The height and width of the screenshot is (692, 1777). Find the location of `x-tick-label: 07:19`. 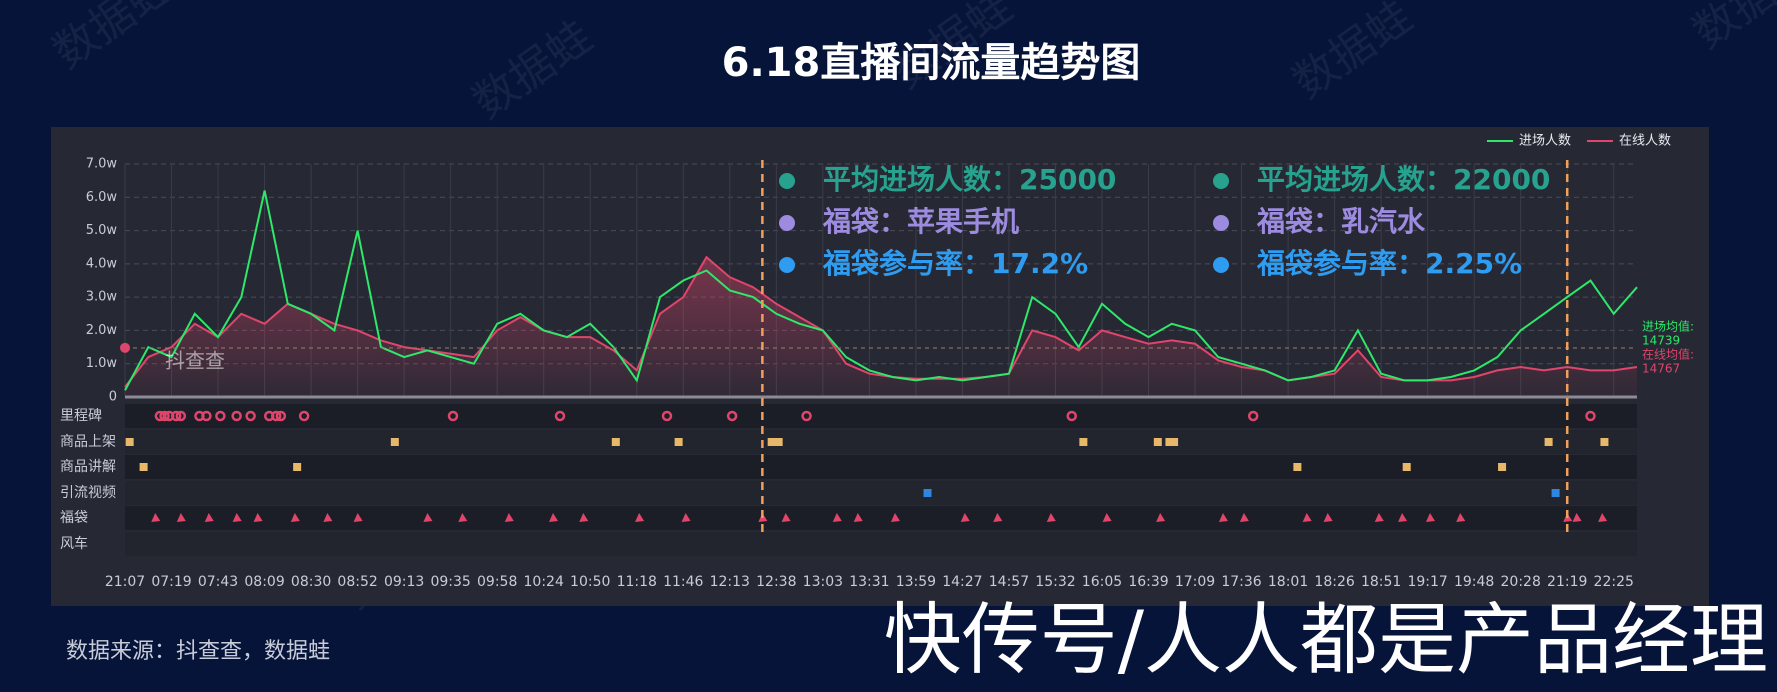

x-tick-label: 07:19 is located at coordinates (171, 582).